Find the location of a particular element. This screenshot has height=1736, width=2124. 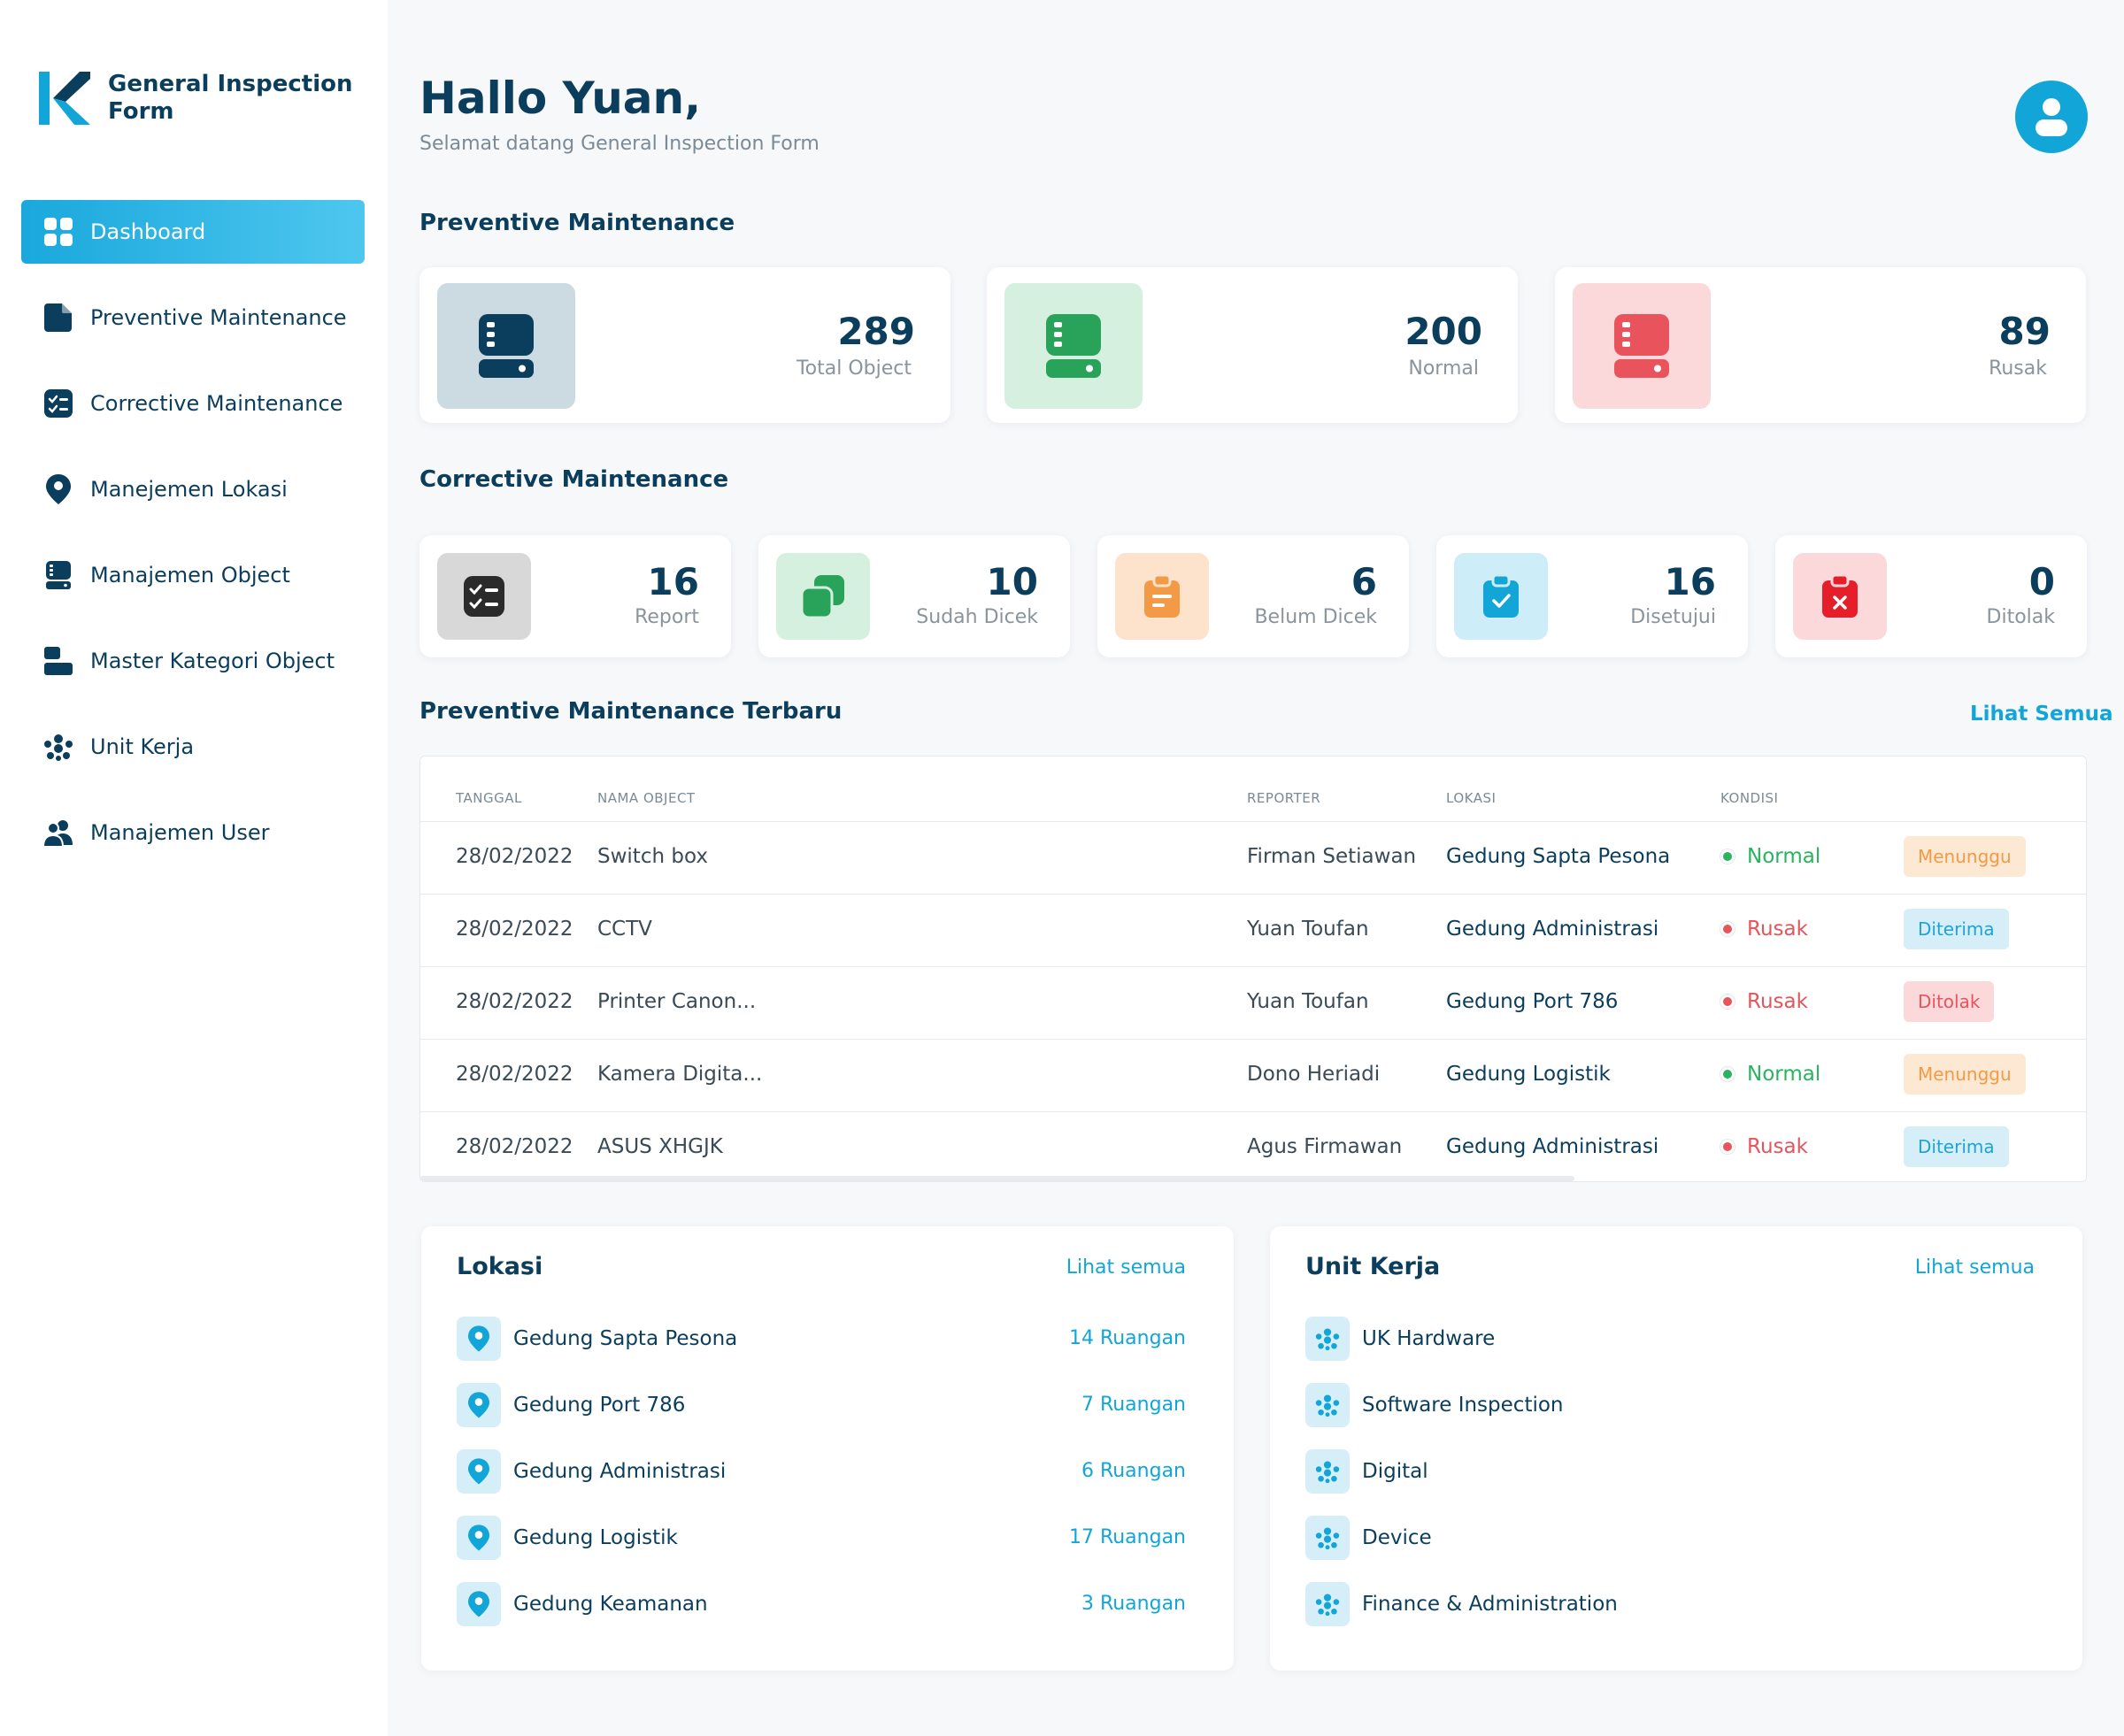

stat-card-report: 16 Report is located at coordinates (575, 596).